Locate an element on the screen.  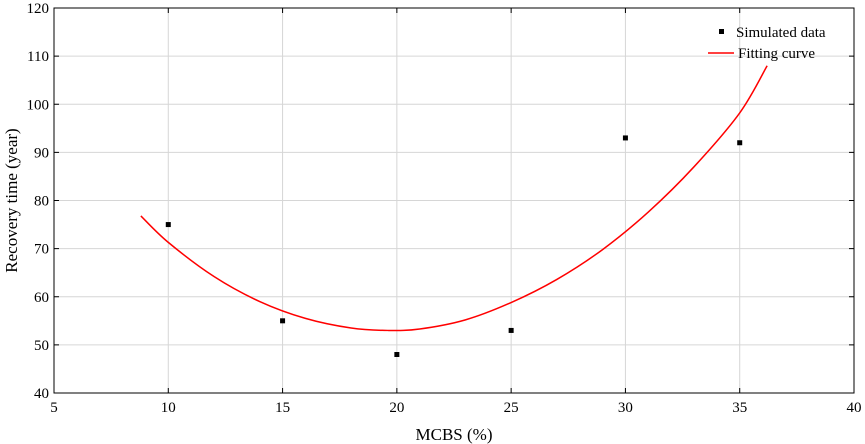
y-axis-title: Recovery time (year) is located at coordinates (11, 200).